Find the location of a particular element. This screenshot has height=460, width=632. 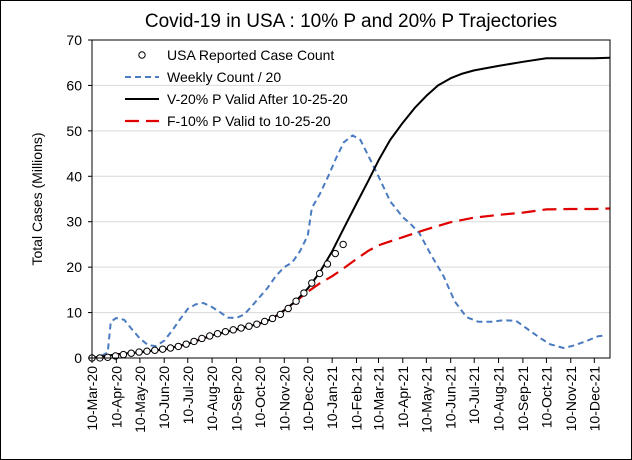

x-tick-label: 10-May-20 is located at coordinates (140, 399).